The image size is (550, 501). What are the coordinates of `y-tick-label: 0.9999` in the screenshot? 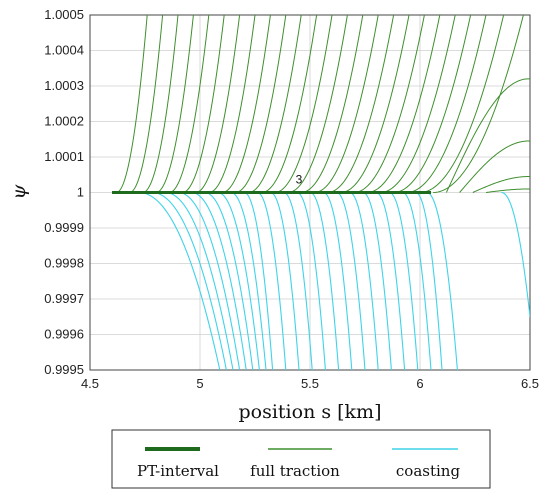 It's located at (64, 227).